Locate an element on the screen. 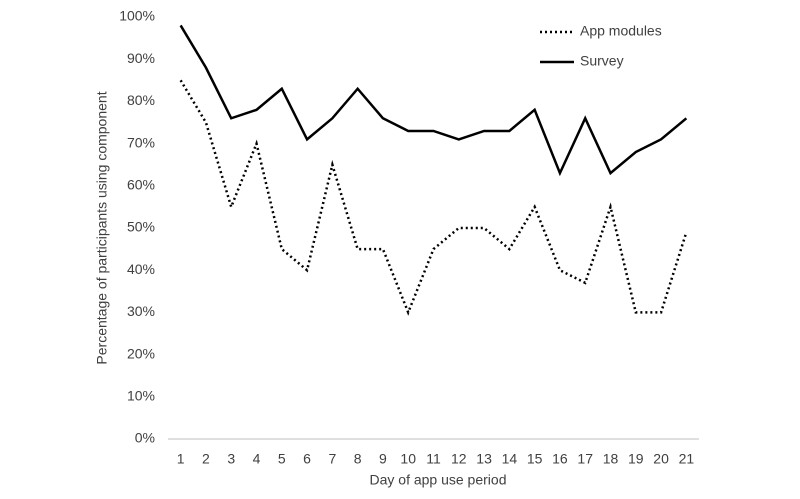  x-tick-label: 20 is located at coordinates (661, 459).